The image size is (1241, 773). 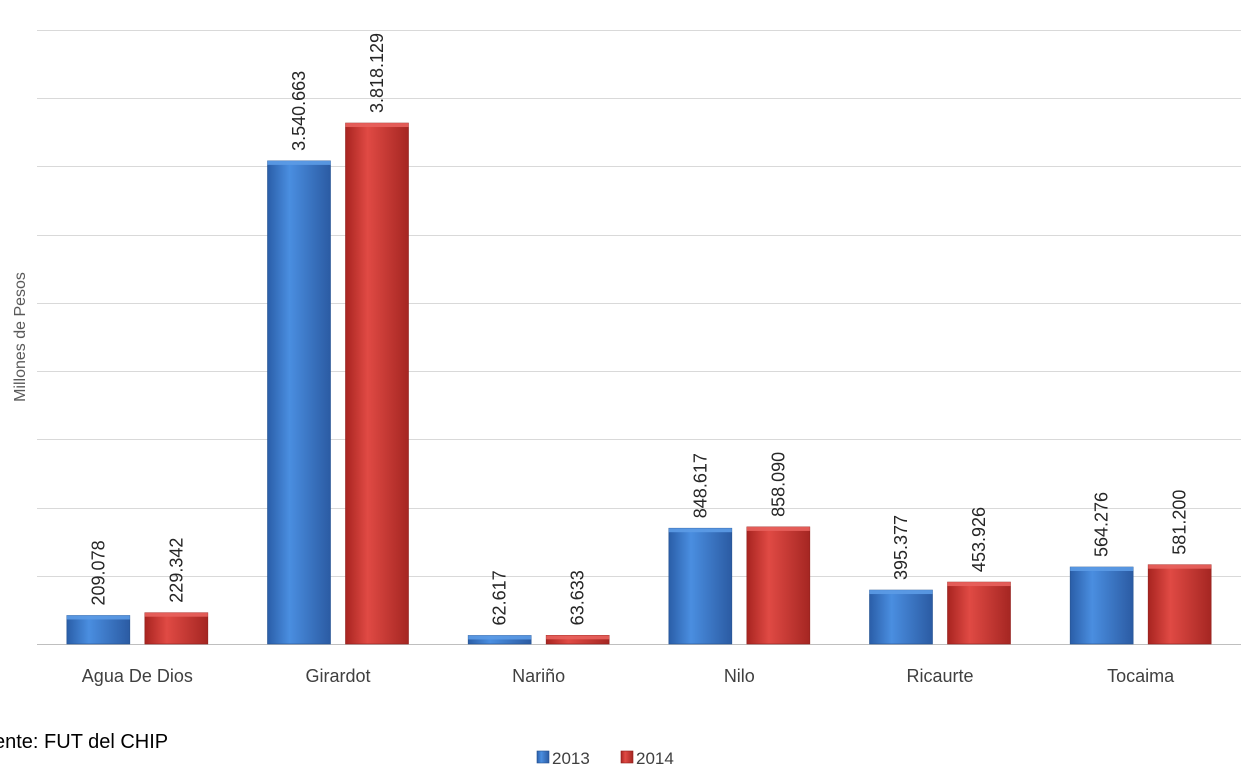 What do you see at coordinates (137, 676) in the screenshot?
I see `category-label: Agua De Dios` at bounding box center [137, 676].